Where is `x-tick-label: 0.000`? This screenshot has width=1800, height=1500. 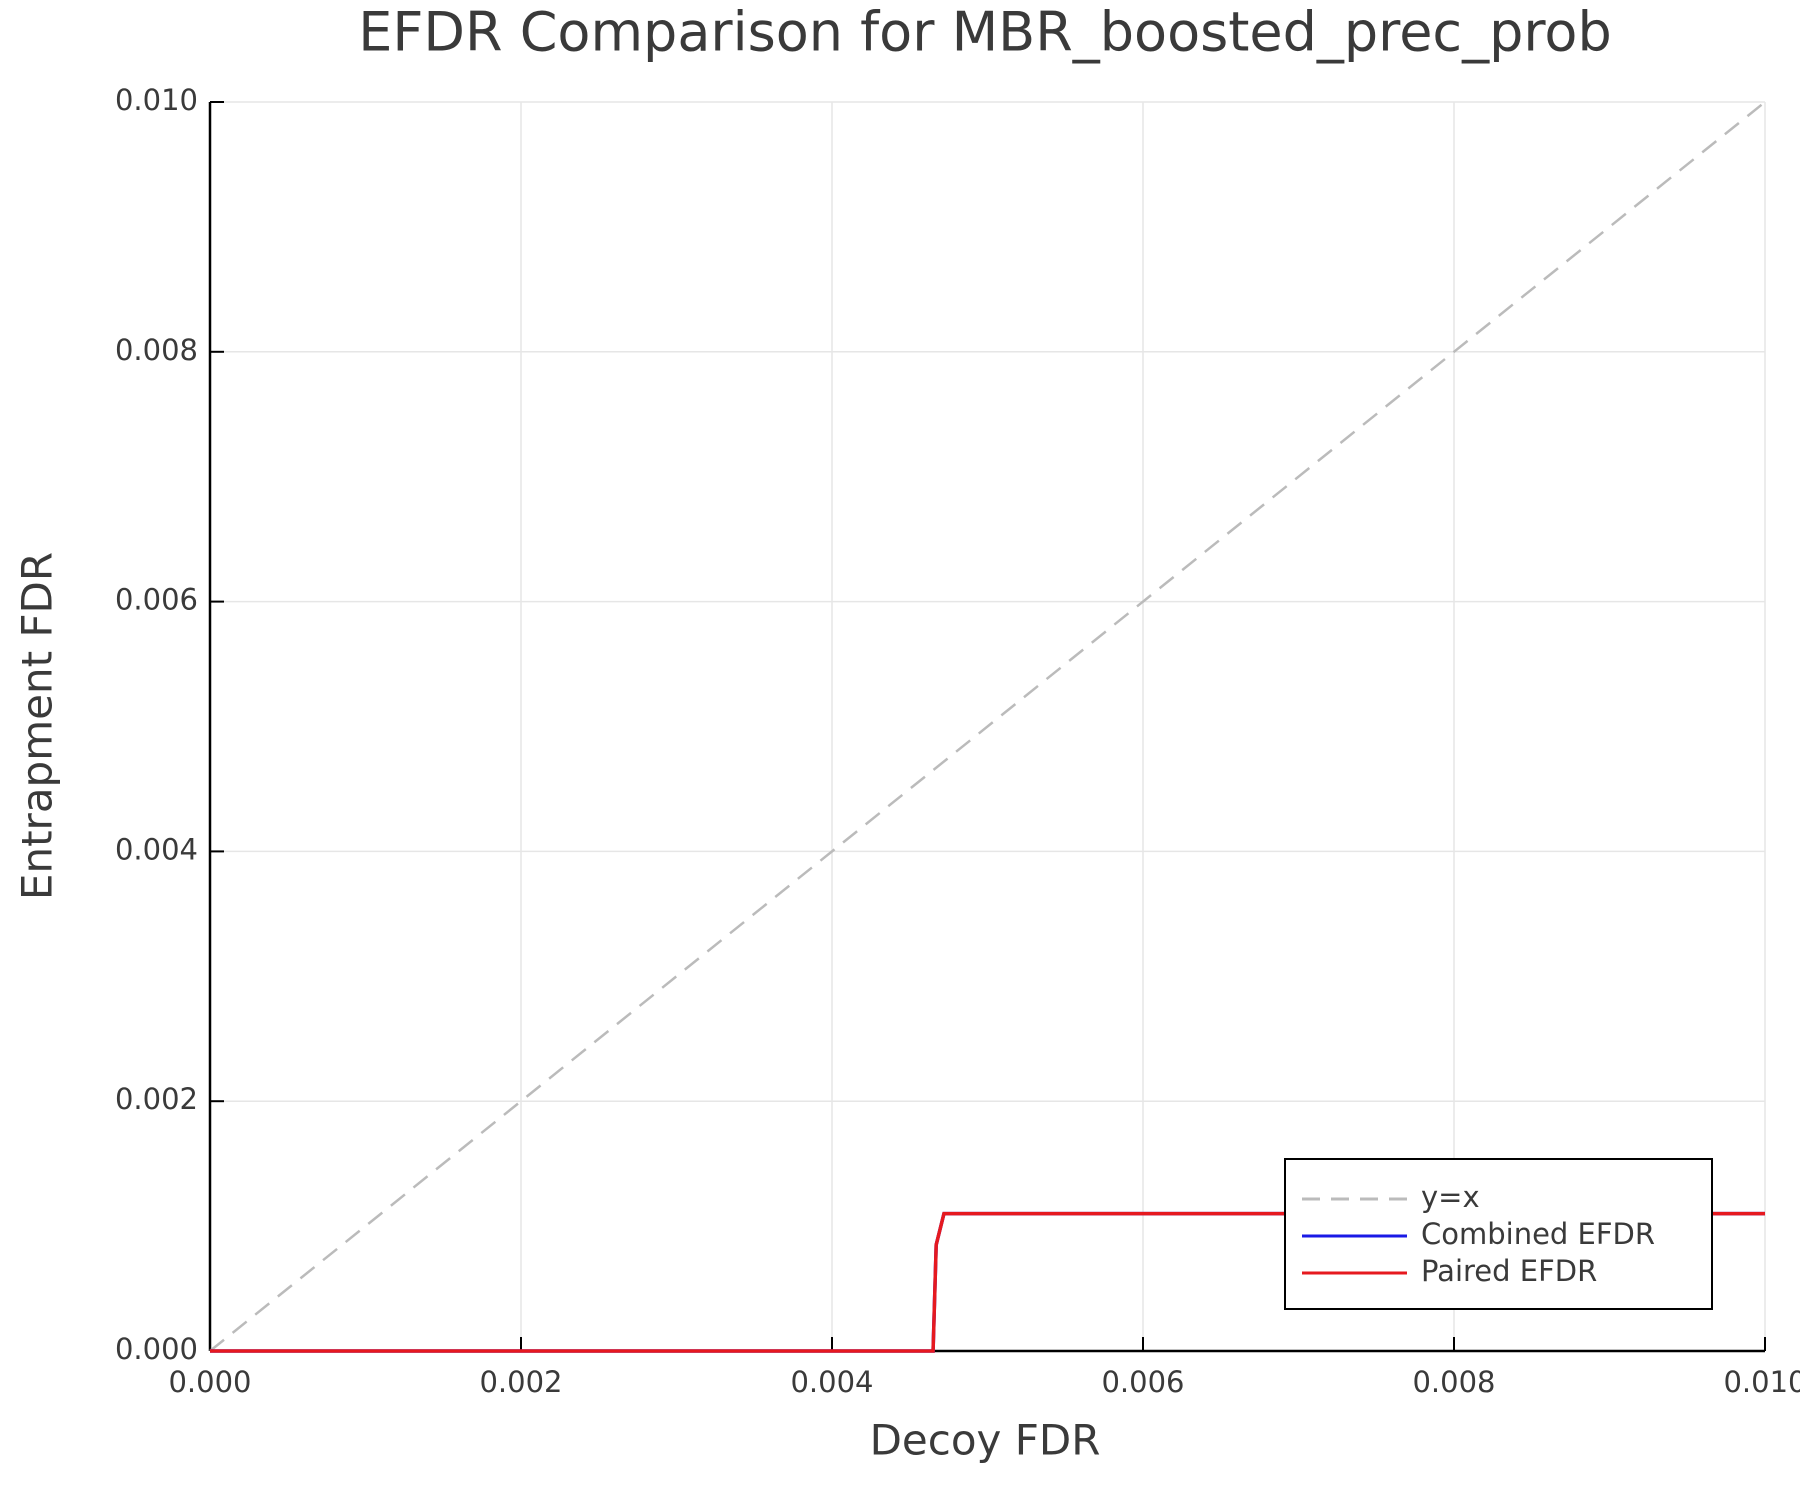
x-tick-label: 0.000 is located at coordinates (209, 1382).